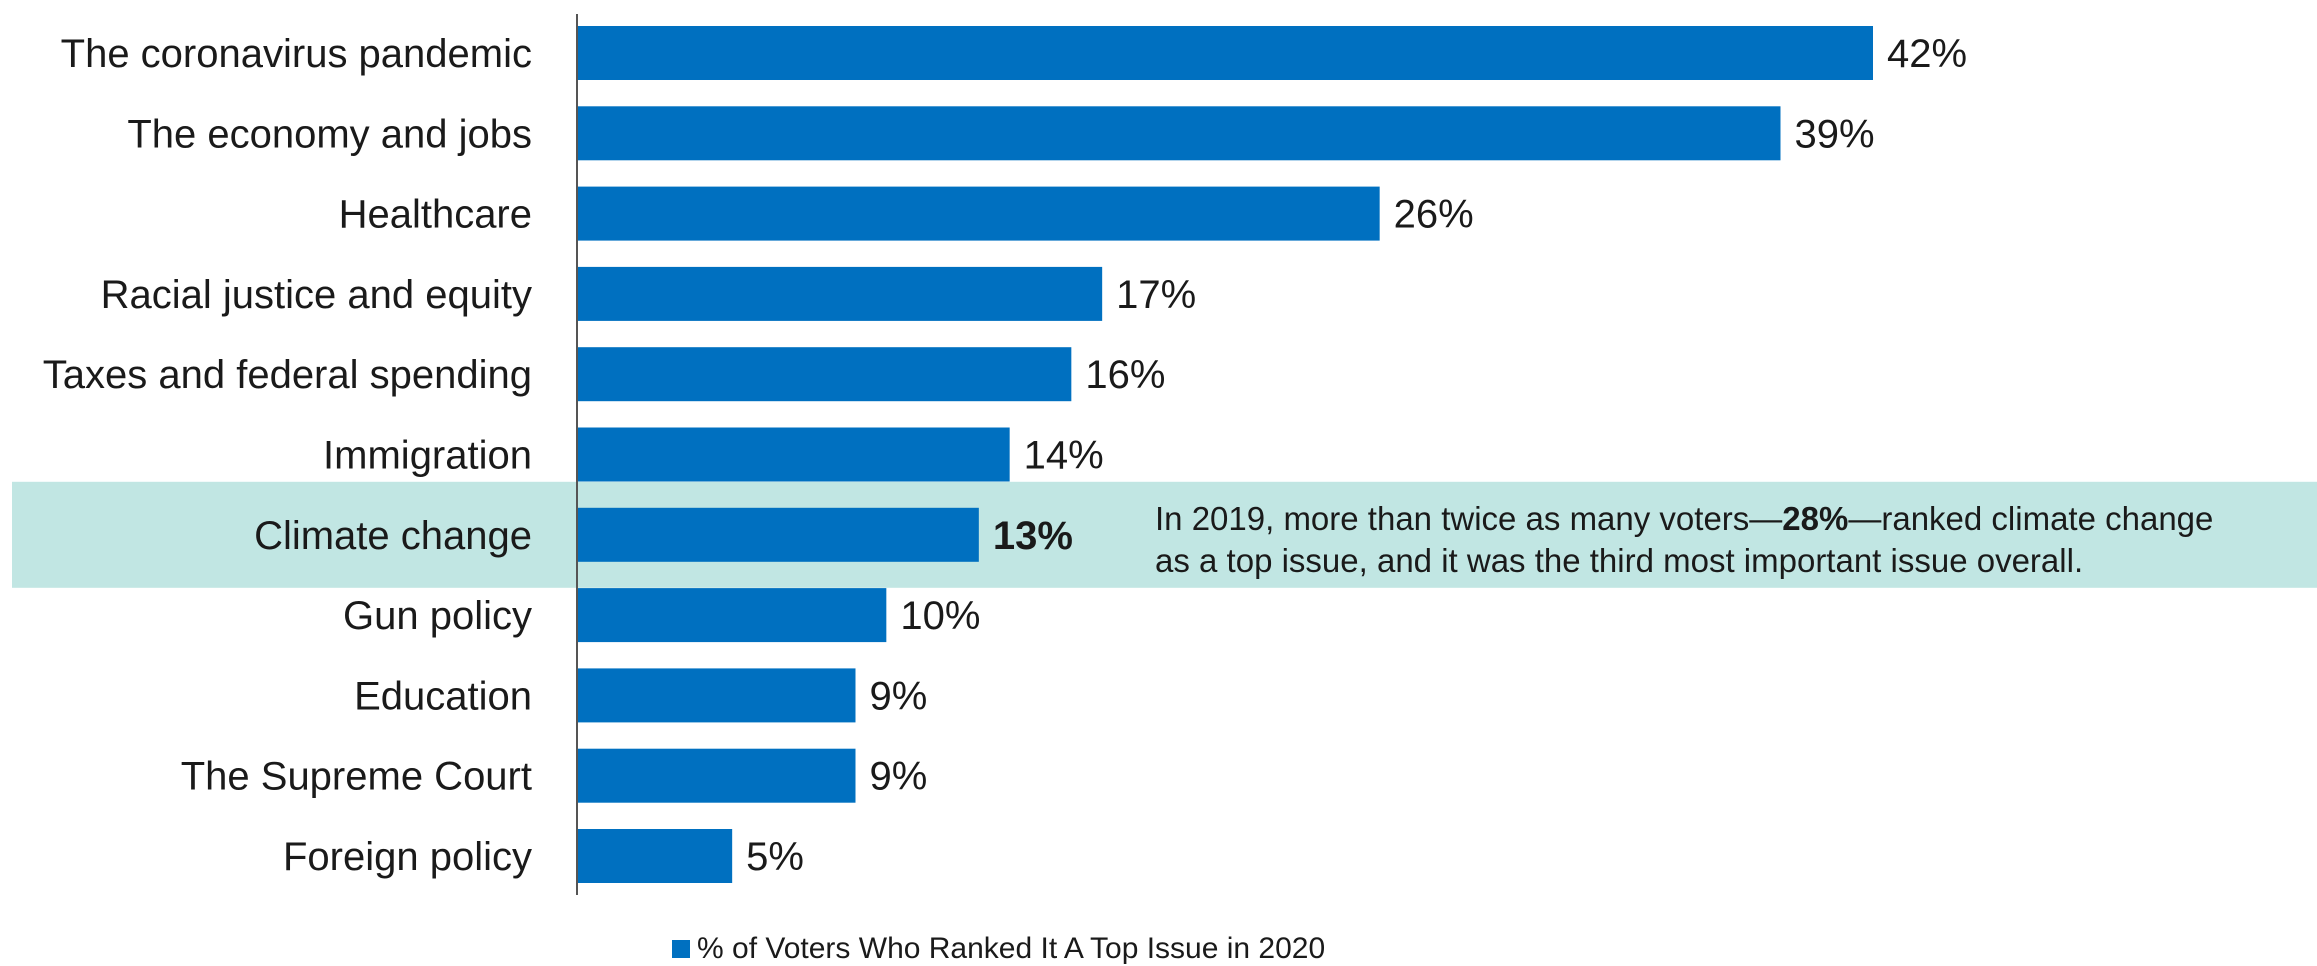  What do you see at coordinates (1835, 134) in the screenshot?
I see `value-label: 39%` at bounding box center [1835, 134].